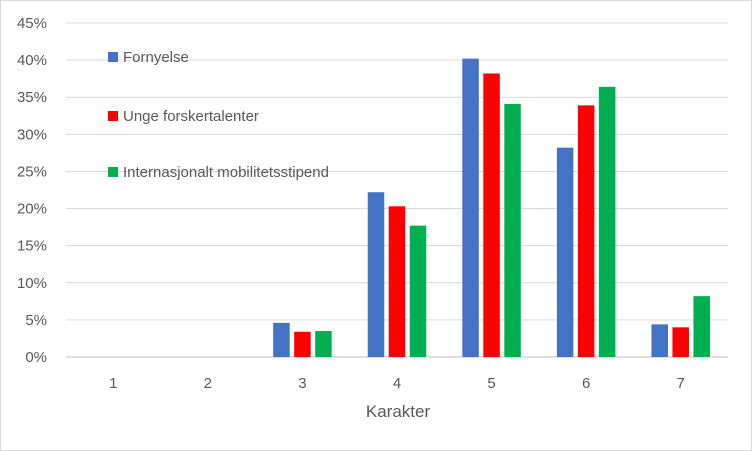 The height and width of the screenshot is (451, 752). Describe the element at coordinates (398, 411) in the screenshot. I see `x-axis-title: Karakter` at that location.